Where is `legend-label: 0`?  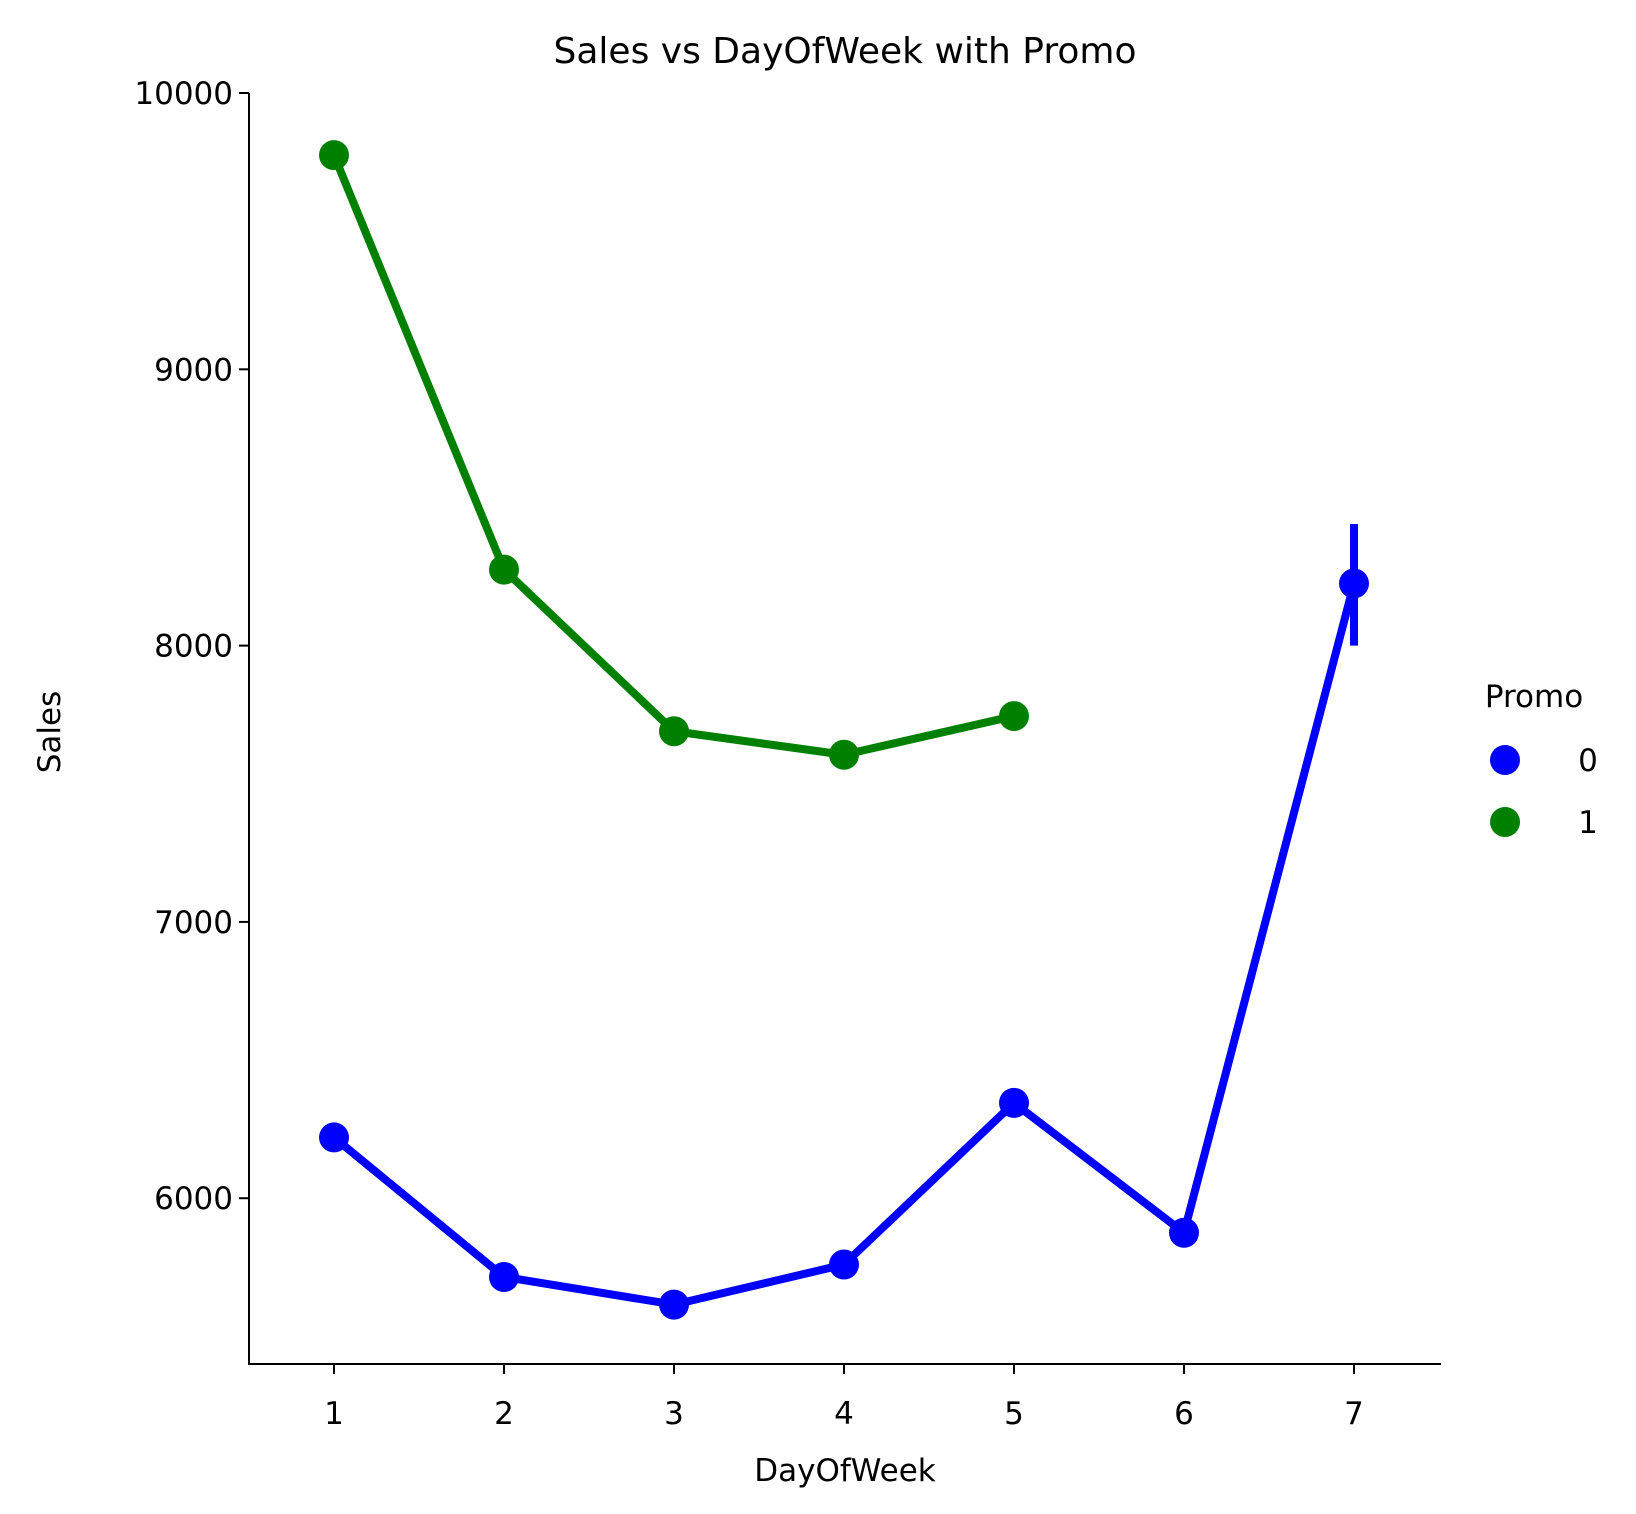
legend-label: 0 is located at coordinates (1588, 761).